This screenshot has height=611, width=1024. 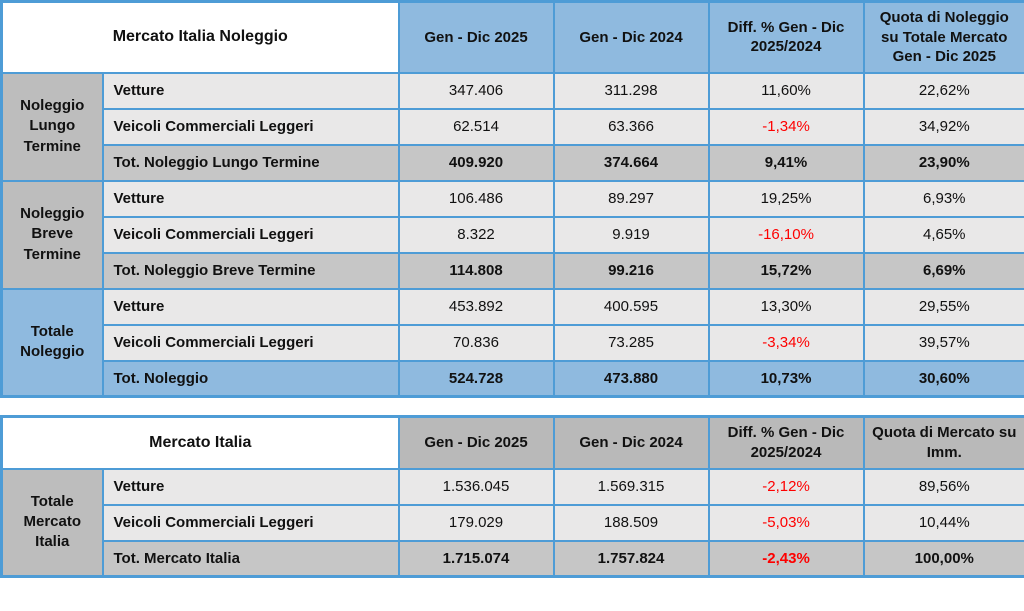 What do you see at coordinates (250, 558) in the screenshot?
I see `row-label: Tot. Mercato Italia` at bounding box center [250, 558].